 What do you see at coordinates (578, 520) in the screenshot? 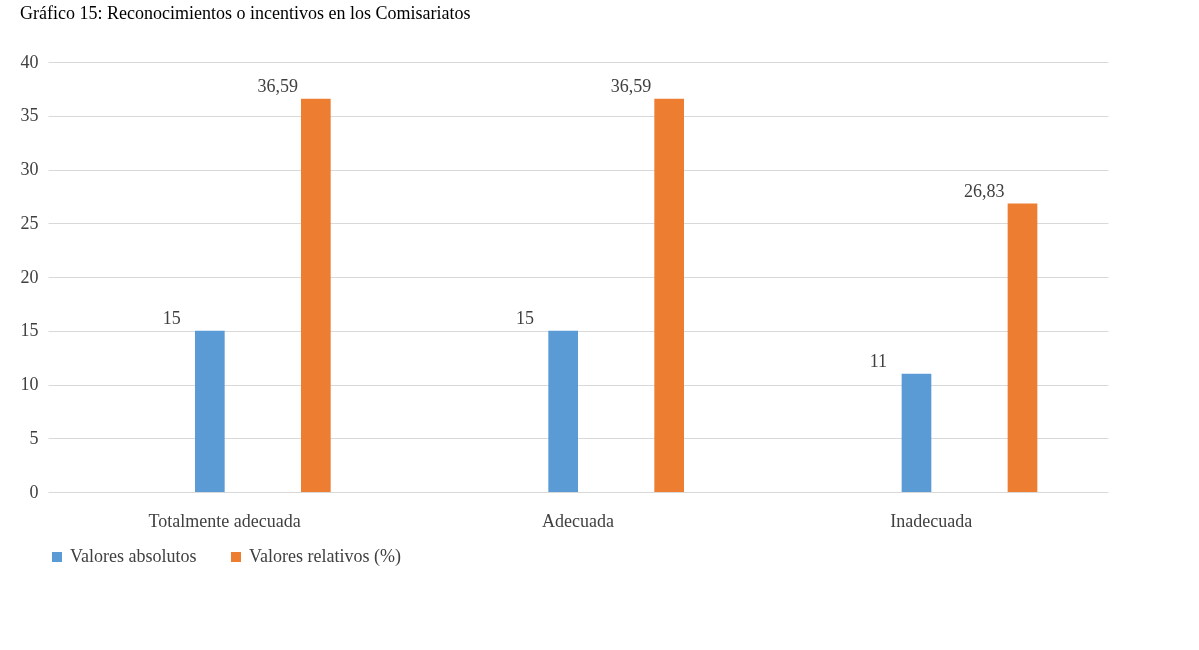
I see `x-tick-label: Adecuada` at bounding box center [578, 520].